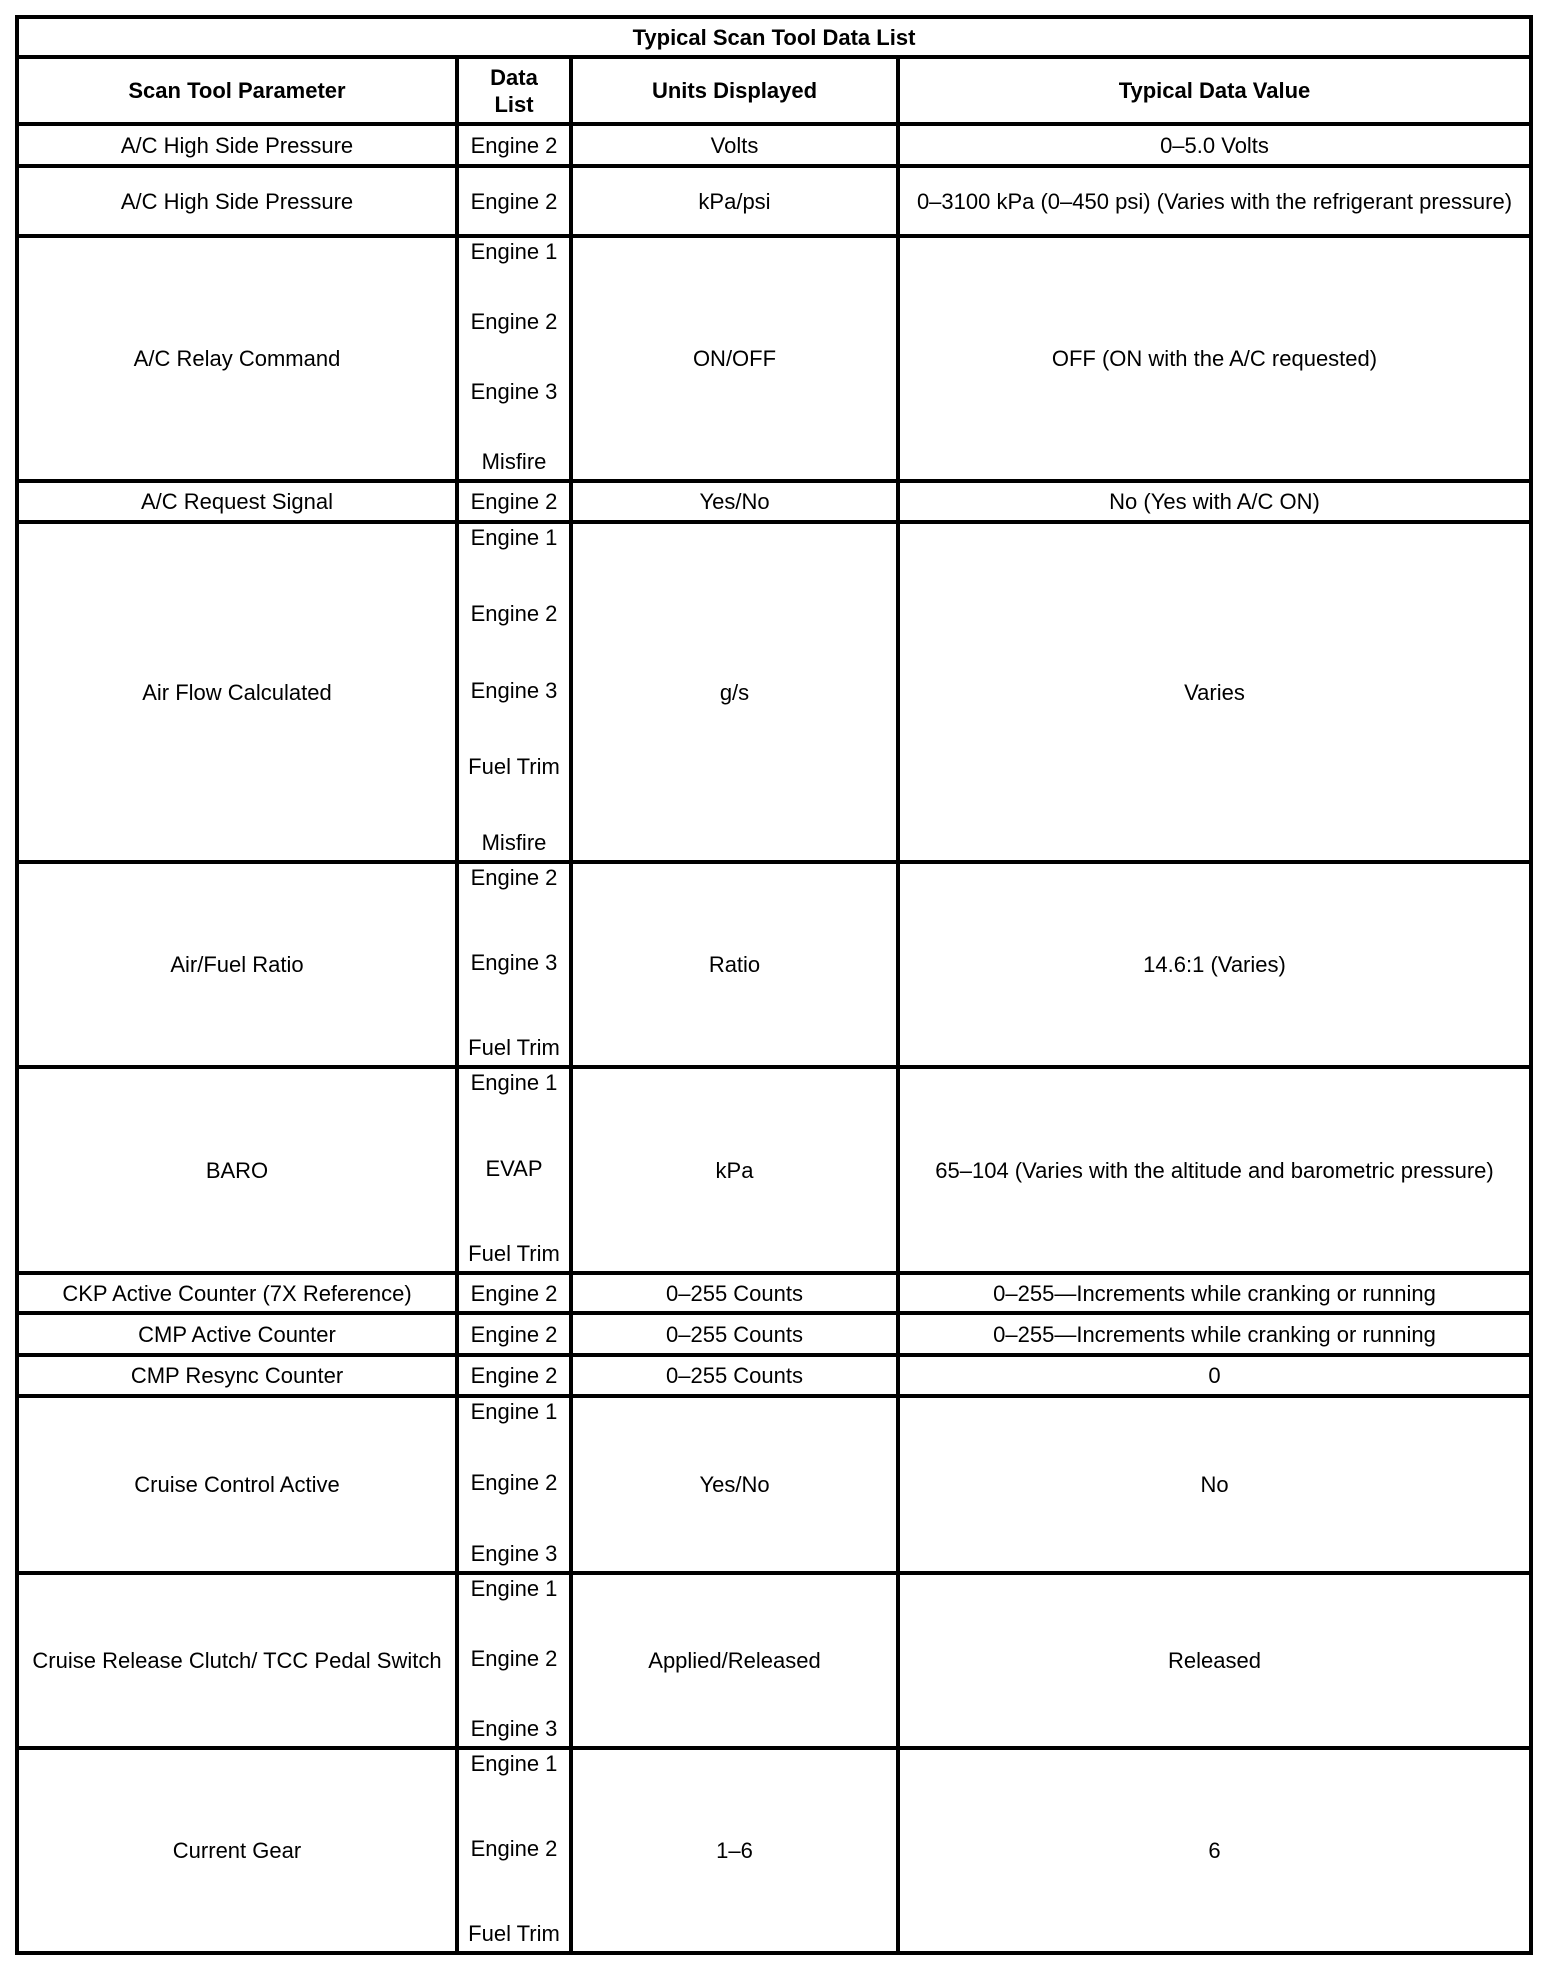 This screenshot has height=1968, width=1568. I want to click on data-list-cell: Engine 1 Engine 2 Engine 3 Misfire, so click(514, 358).